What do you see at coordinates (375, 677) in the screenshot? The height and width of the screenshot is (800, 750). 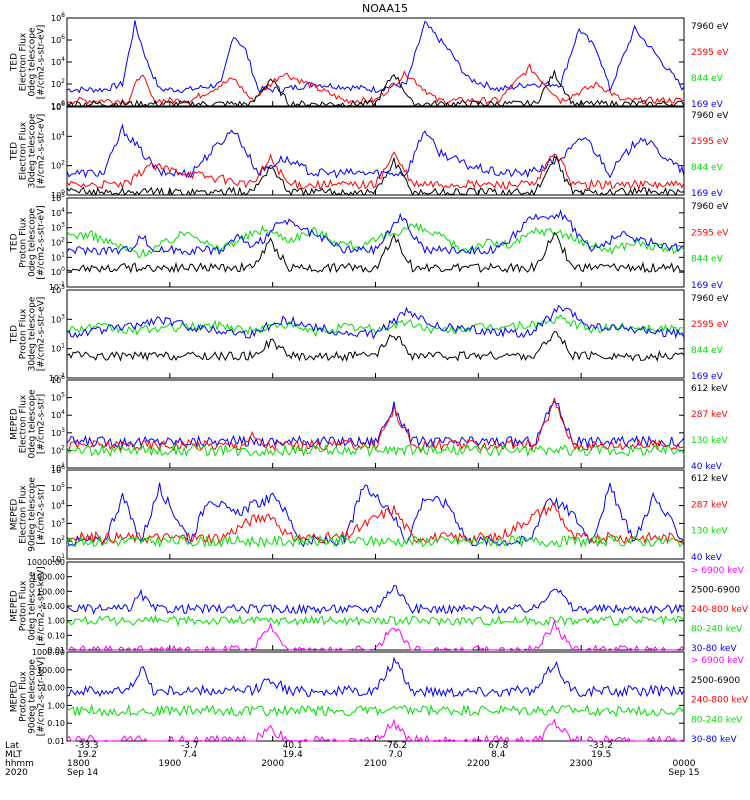 I see `series-30-80-kev` at bounding box center [375, 677].